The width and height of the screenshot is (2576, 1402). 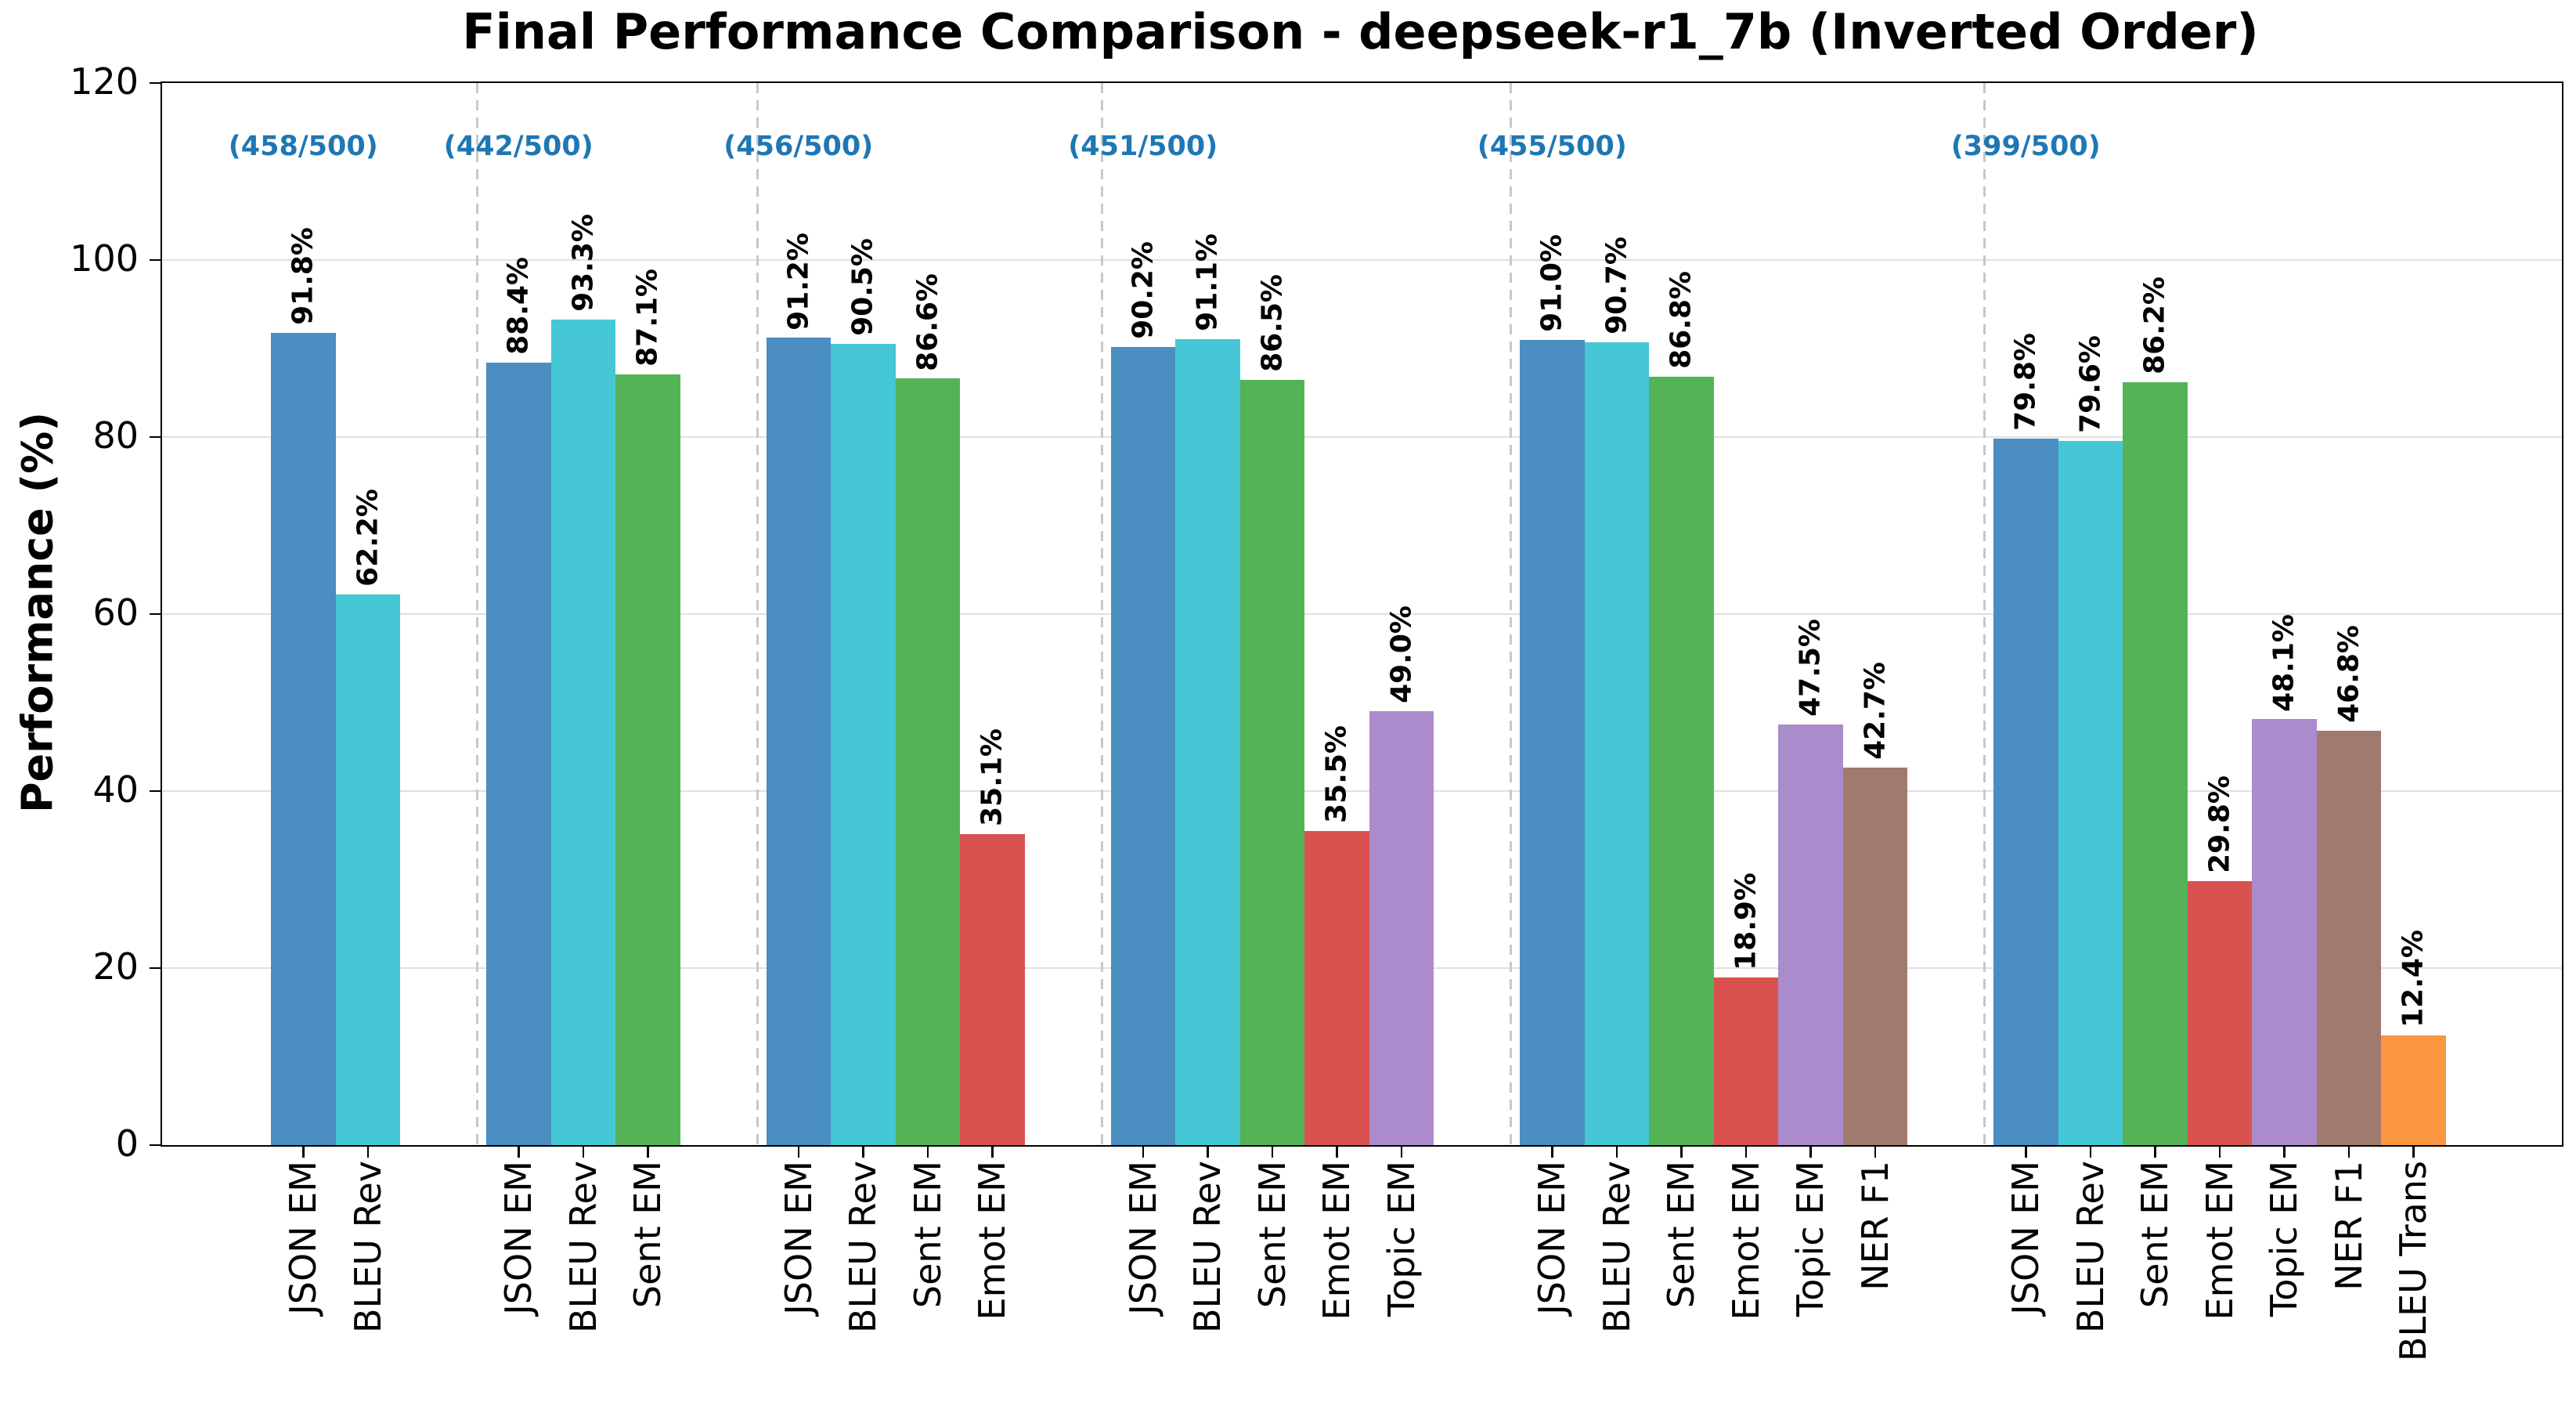 I want to click on bar-value-label: 91.0%, so click(x=1551, y=282).